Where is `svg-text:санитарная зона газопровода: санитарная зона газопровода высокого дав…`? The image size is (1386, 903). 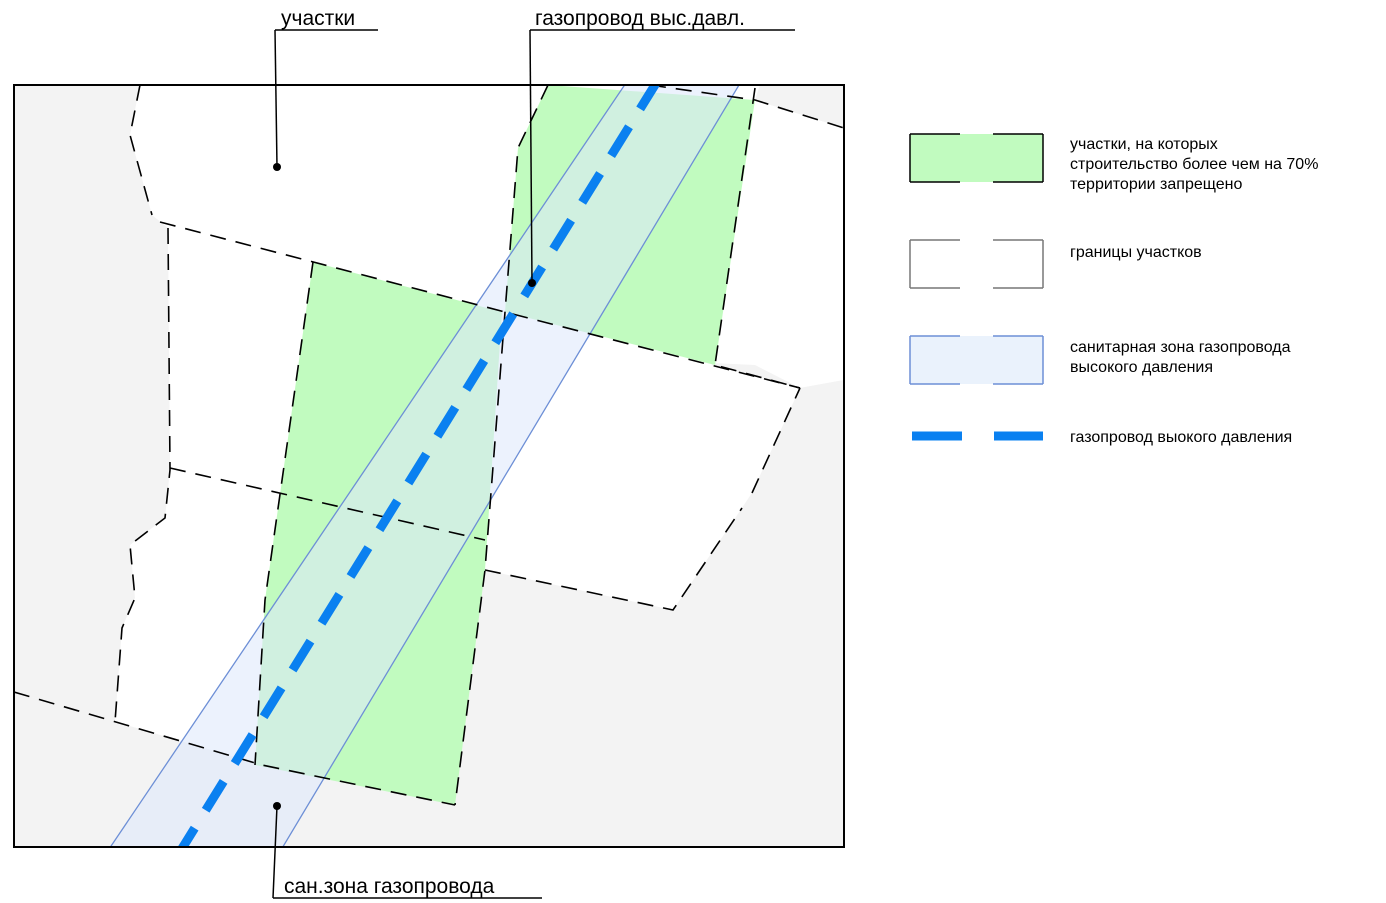
svg-text:санитарная зона газопровода: санитарная зона газопровода высокого дав… is located at coordinates (1182, 357).